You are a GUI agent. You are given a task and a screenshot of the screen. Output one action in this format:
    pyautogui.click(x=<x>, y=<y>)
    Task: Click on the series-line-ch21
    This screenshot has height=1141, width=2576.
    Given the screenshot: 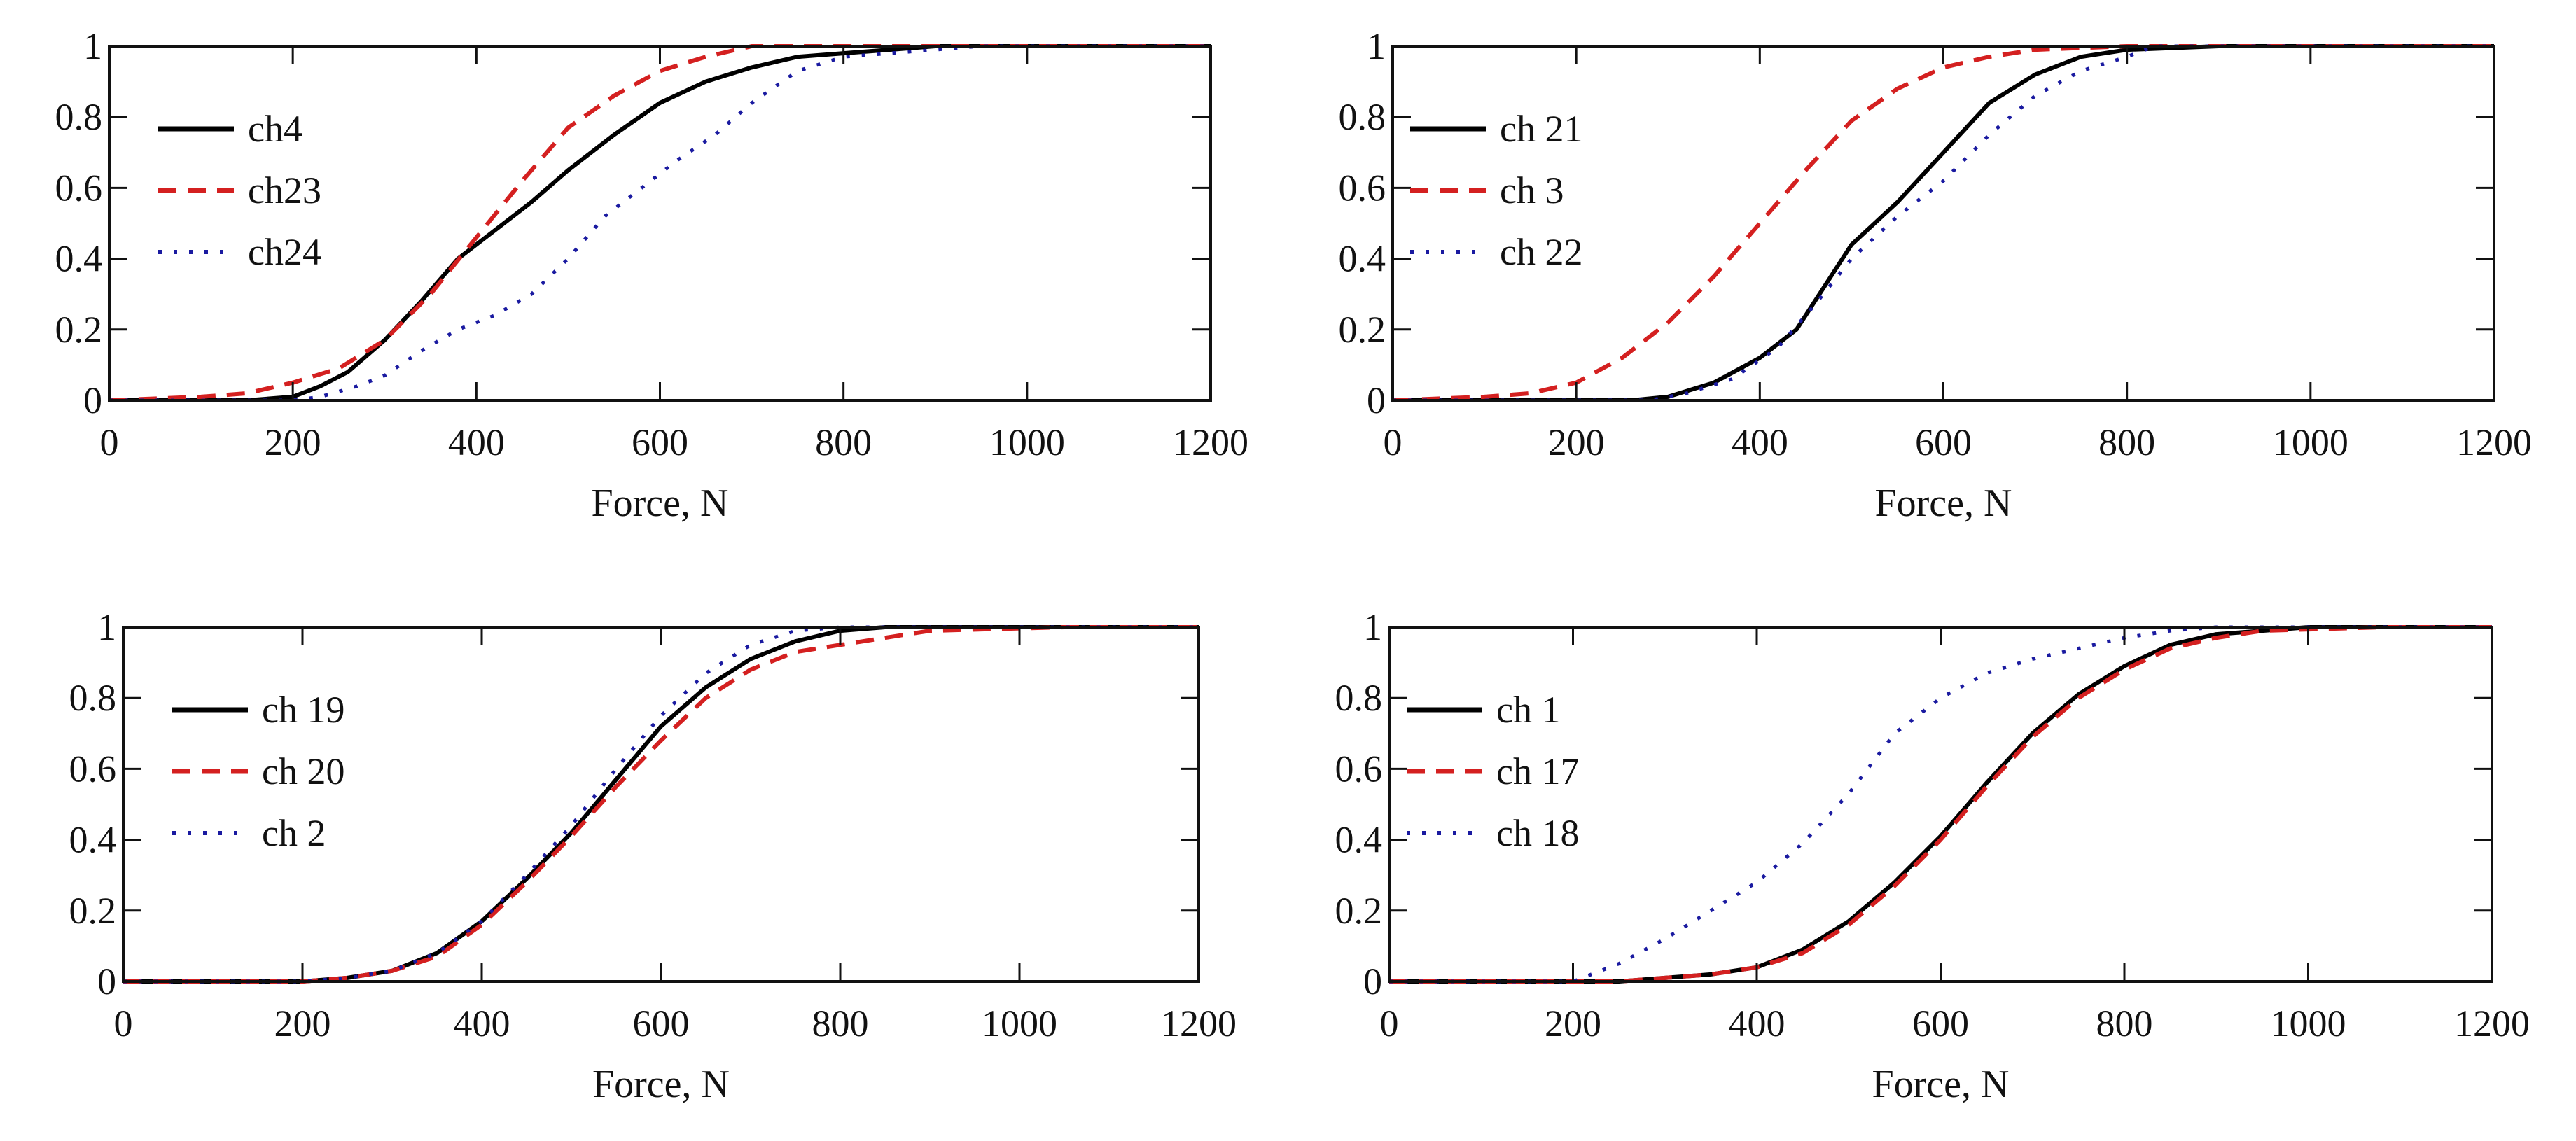 What is the action you would take?
    pyautogui.click(x=1943, y=223)
    